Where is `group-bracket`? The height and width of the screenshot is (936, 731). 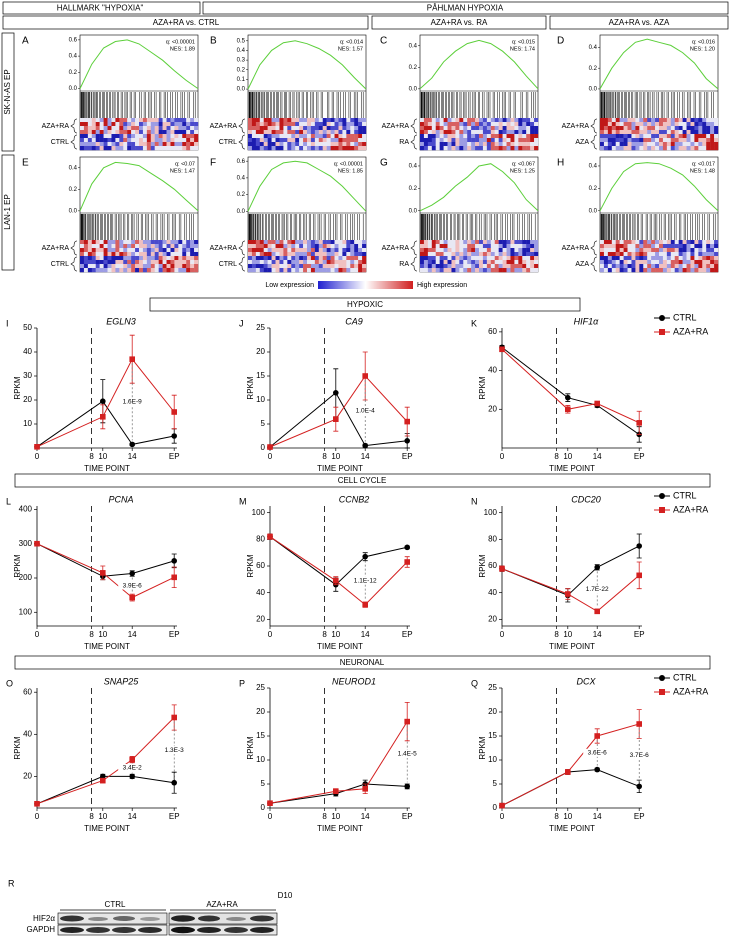 group-bracket is located at coordinates (594, 142).